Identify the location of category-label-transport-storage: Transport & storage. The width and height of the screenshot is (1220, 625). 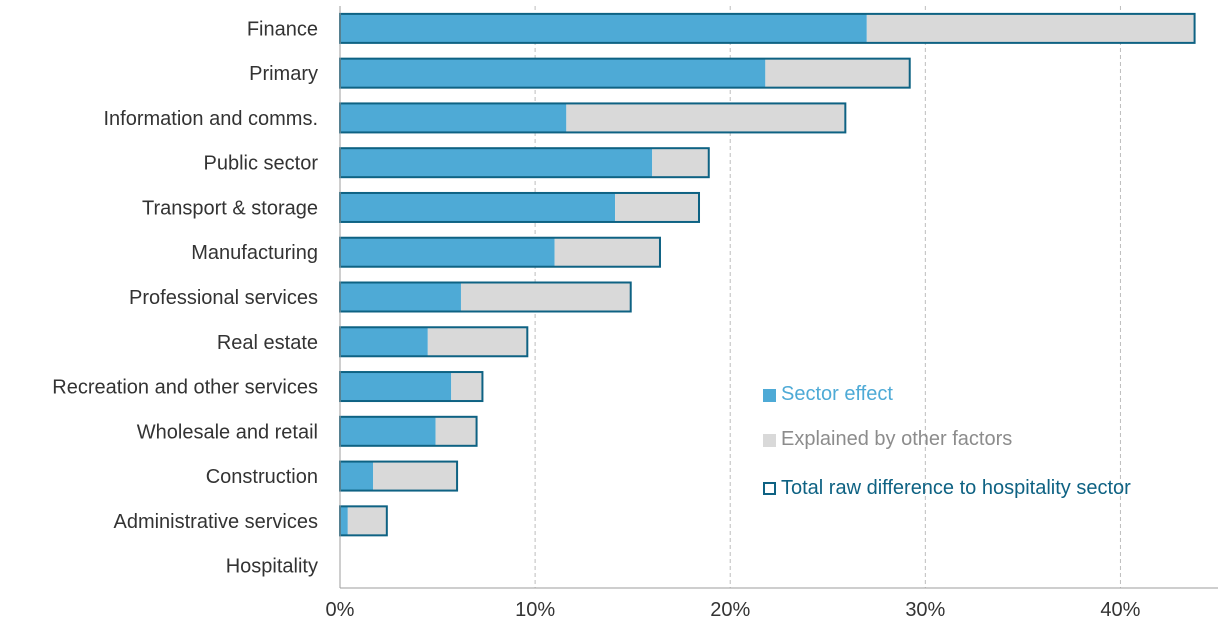
(230, 208).